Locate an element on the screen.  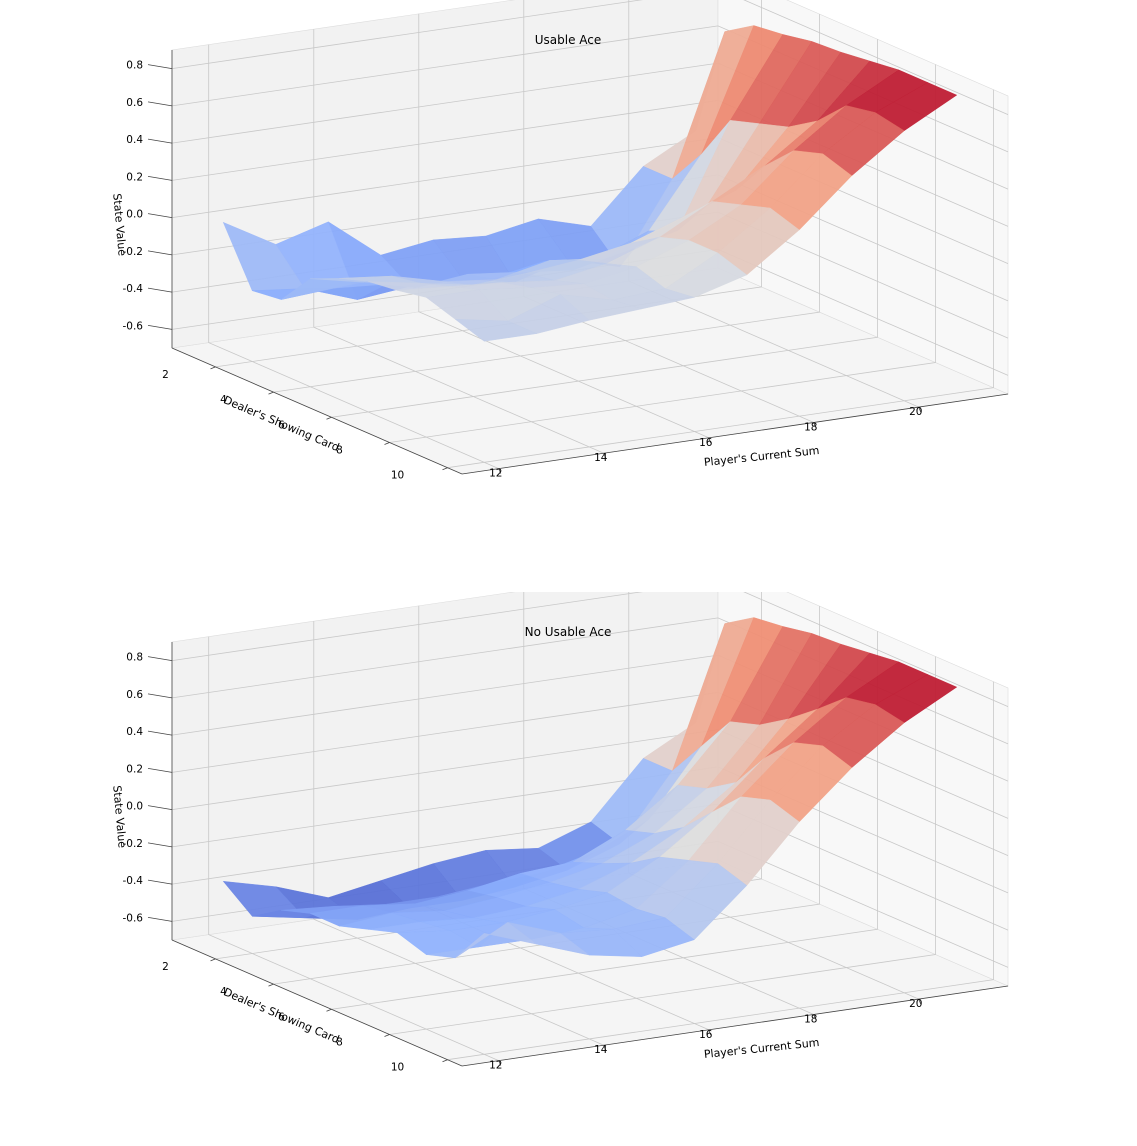
plot-title: Usable Ace is located at coordinates (568, 40).